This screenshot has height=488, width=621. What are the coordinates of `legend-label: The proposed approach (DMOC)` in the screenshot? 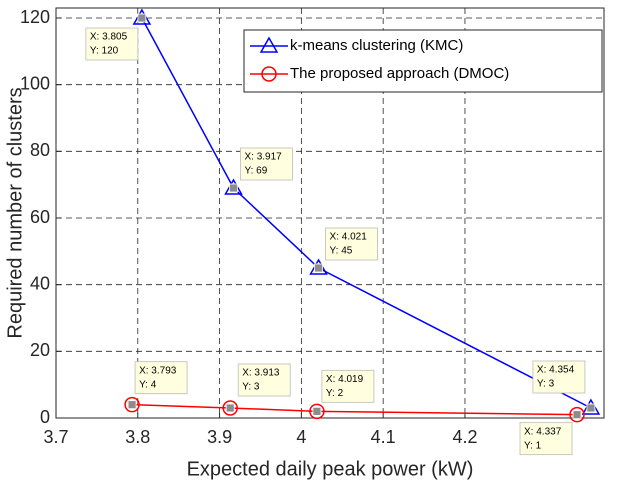 It's located at (399, 73).